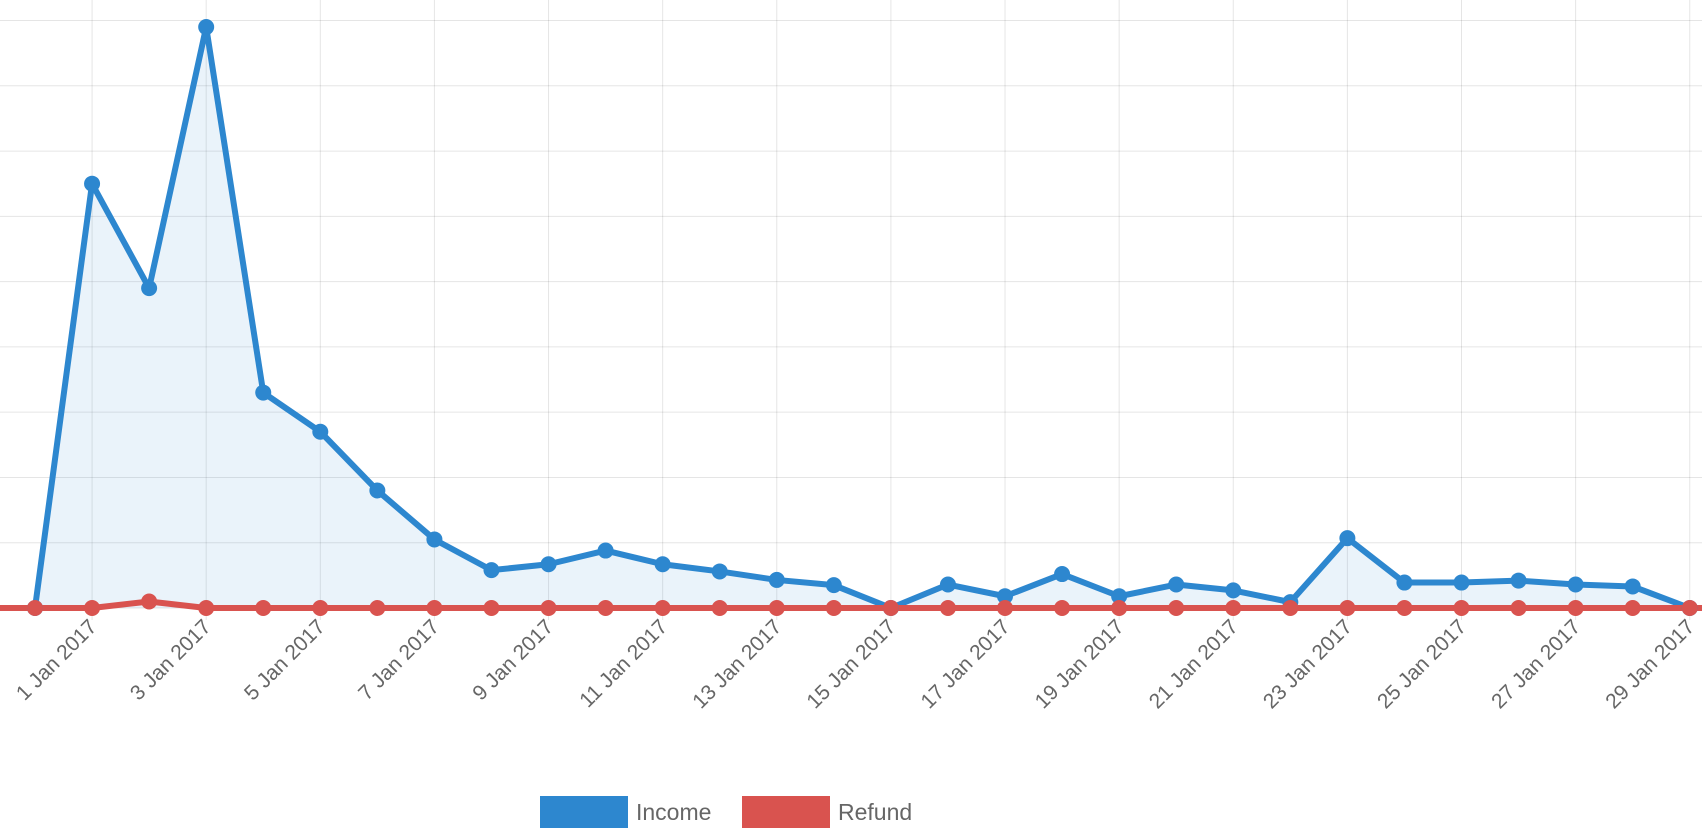  Describe the element at coordinates (966, 664) in the screenshot. I see `x-tick-label-8: 17 Jan 2017` at that location.